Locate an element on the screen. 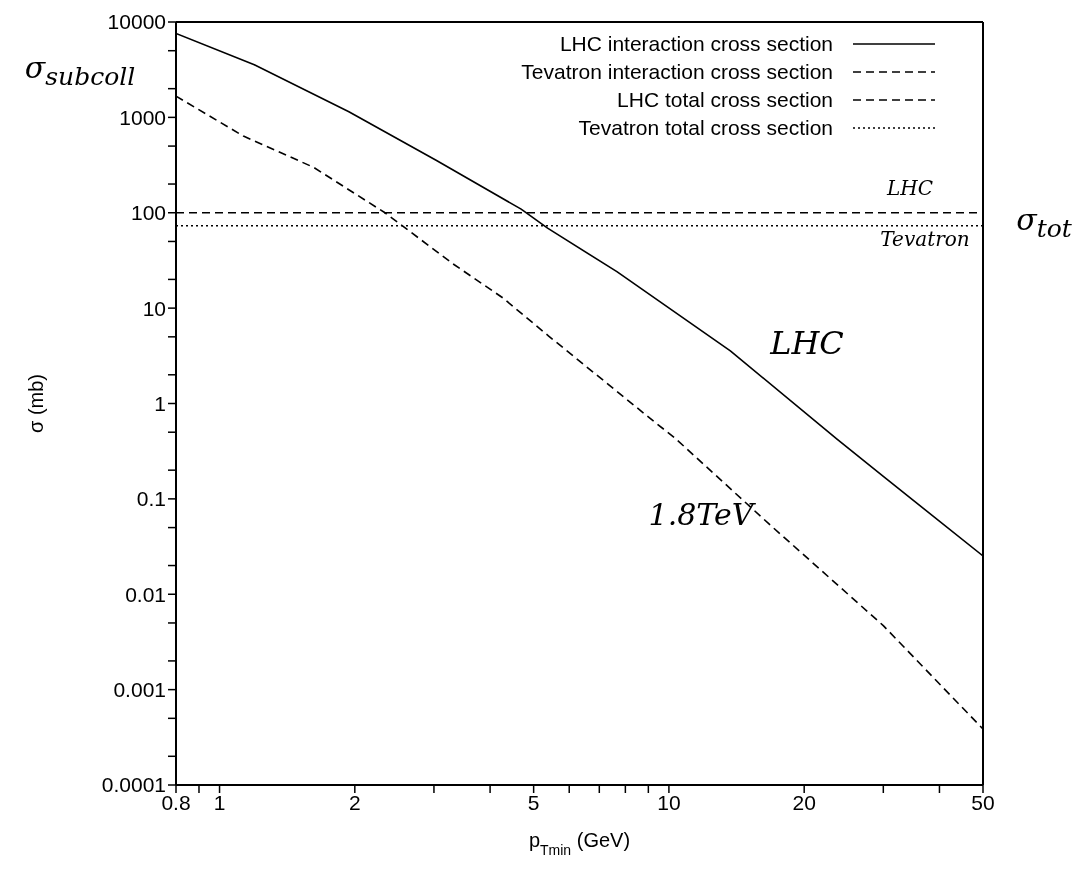  x-tick-label: 50 is located at coordinates (983, 802).